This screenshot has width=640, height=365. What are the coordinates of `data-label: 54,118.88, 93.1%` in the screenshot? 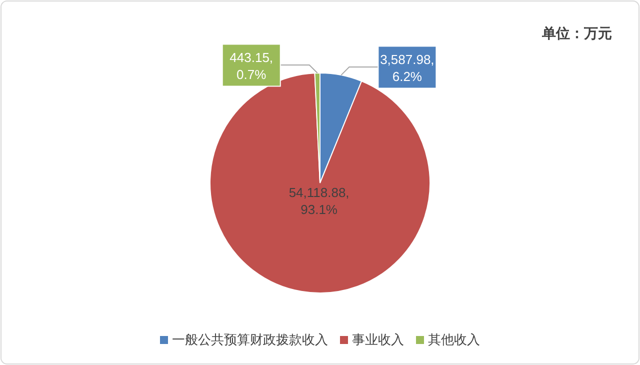 It's located at (319, 201).